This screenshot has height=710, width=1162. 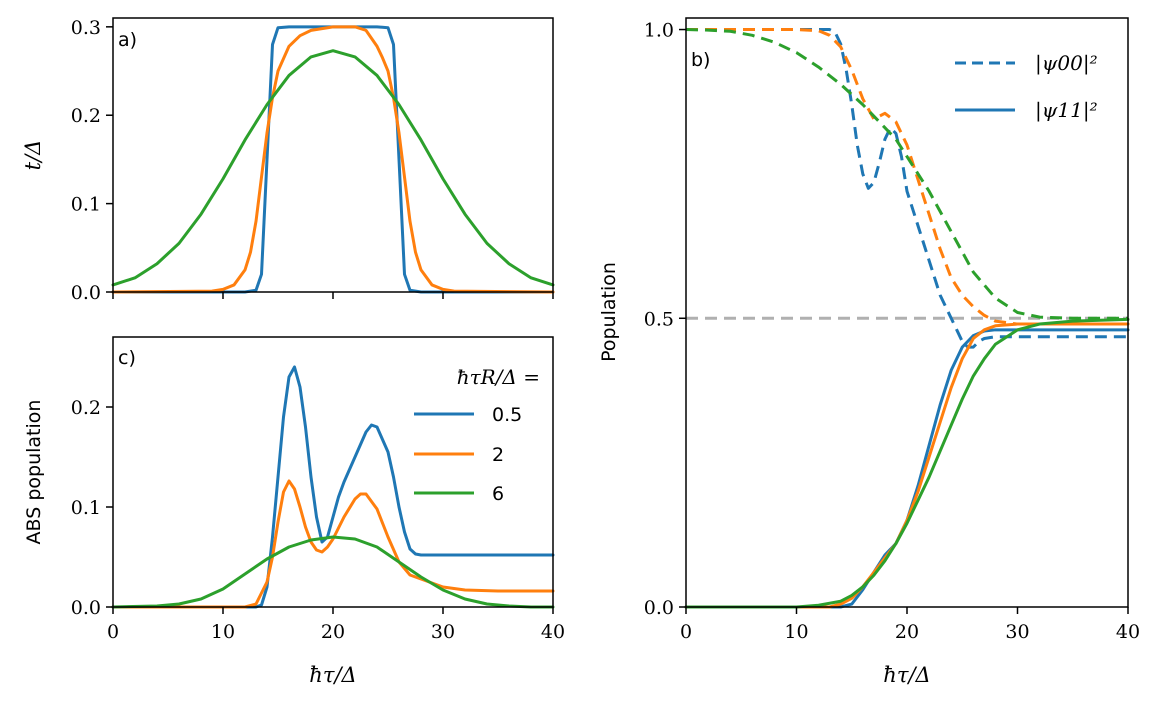 I want to click on panel-b-xtick-label: 0, so click(x=686, y=632).